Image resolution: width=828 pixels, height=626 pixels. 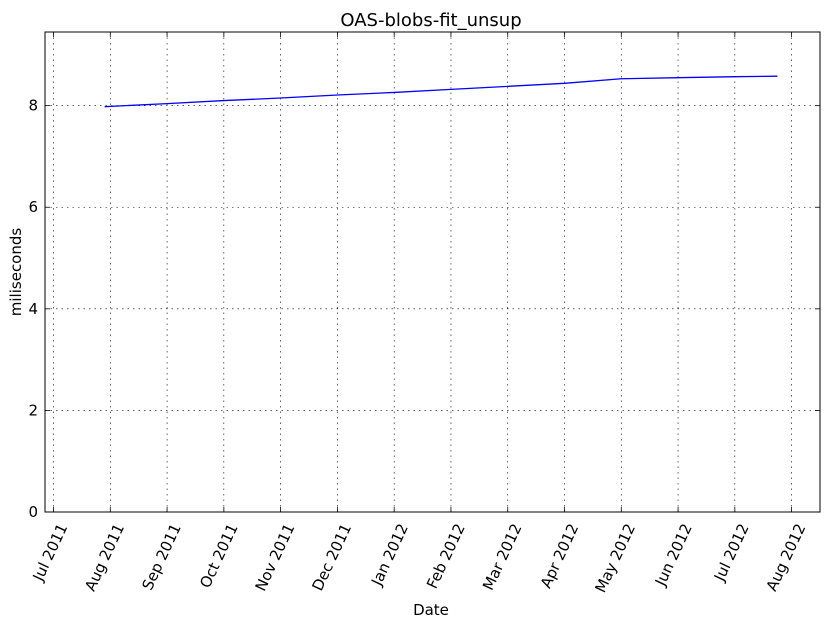 What do you see at coordinates (33, 512) in the screenshot?
I see `y-tick-label: 0` at bounding box center [33, 512].